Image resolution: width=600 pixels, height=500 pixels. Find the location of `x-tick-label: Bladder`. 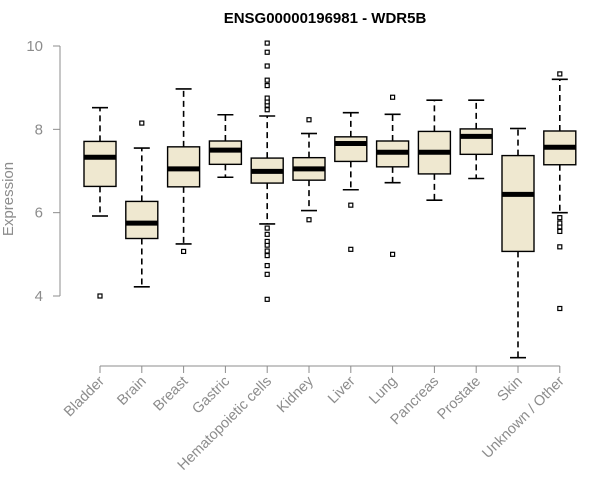

x-tick-label: Bladder is located at coordinates (84, 396).